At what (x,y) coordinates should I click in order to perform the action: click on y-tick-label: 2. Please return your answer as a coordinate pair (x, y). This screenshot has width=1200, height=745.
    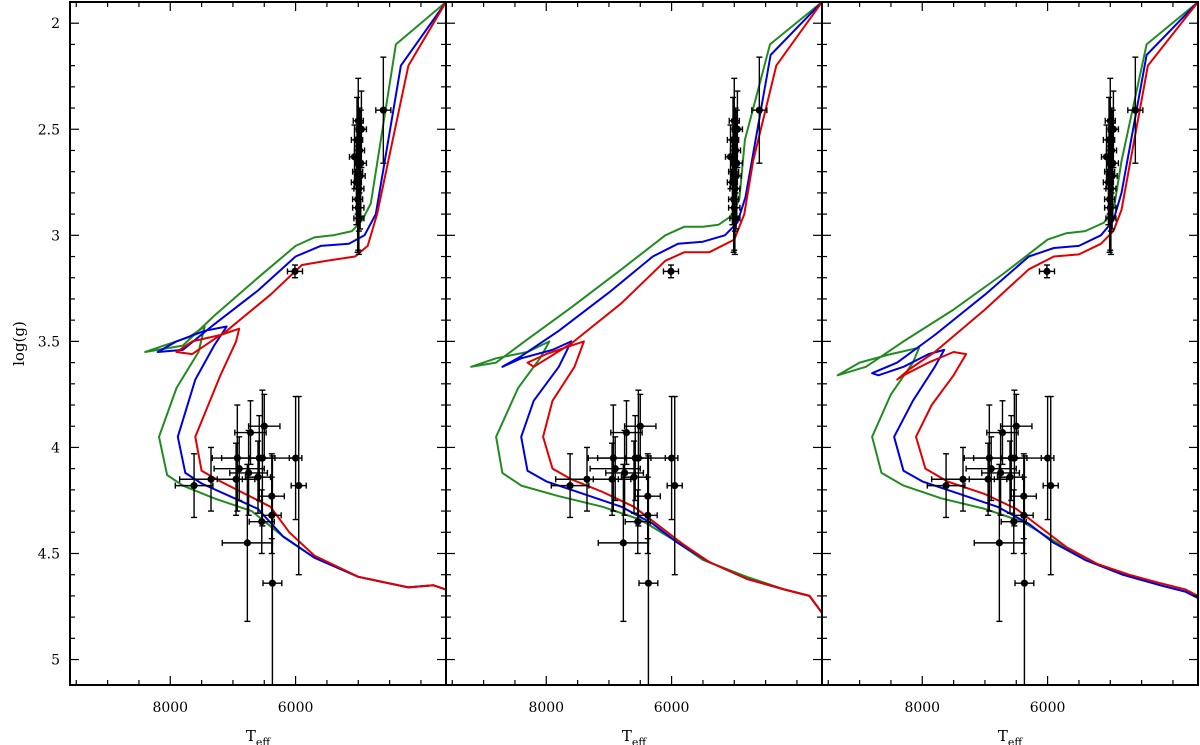
    Looking at the image, I should click on (55, 24).